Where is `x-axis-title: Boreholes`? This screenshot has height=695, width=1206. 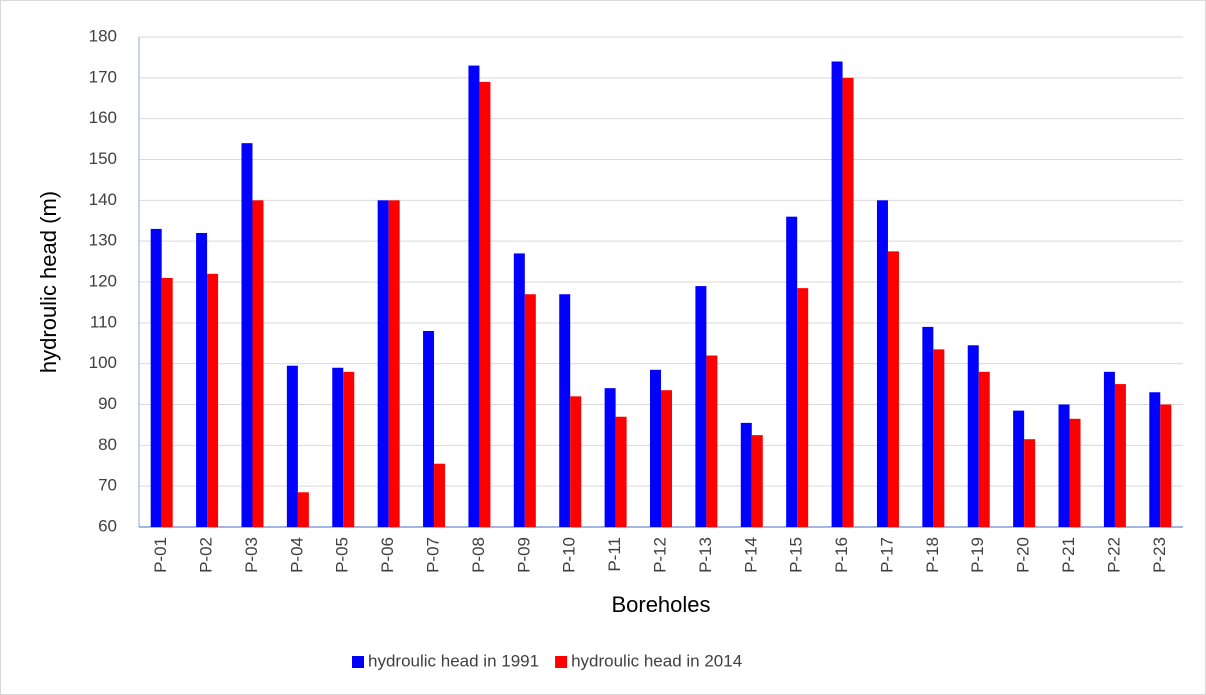 x-axis-title: Boreholes is located at coordinates (660, 604).